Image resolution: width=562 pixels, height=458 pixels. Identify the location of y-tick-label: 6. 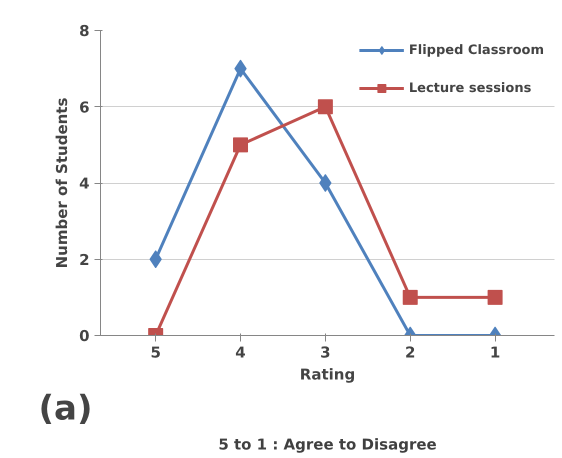
(84, 107).